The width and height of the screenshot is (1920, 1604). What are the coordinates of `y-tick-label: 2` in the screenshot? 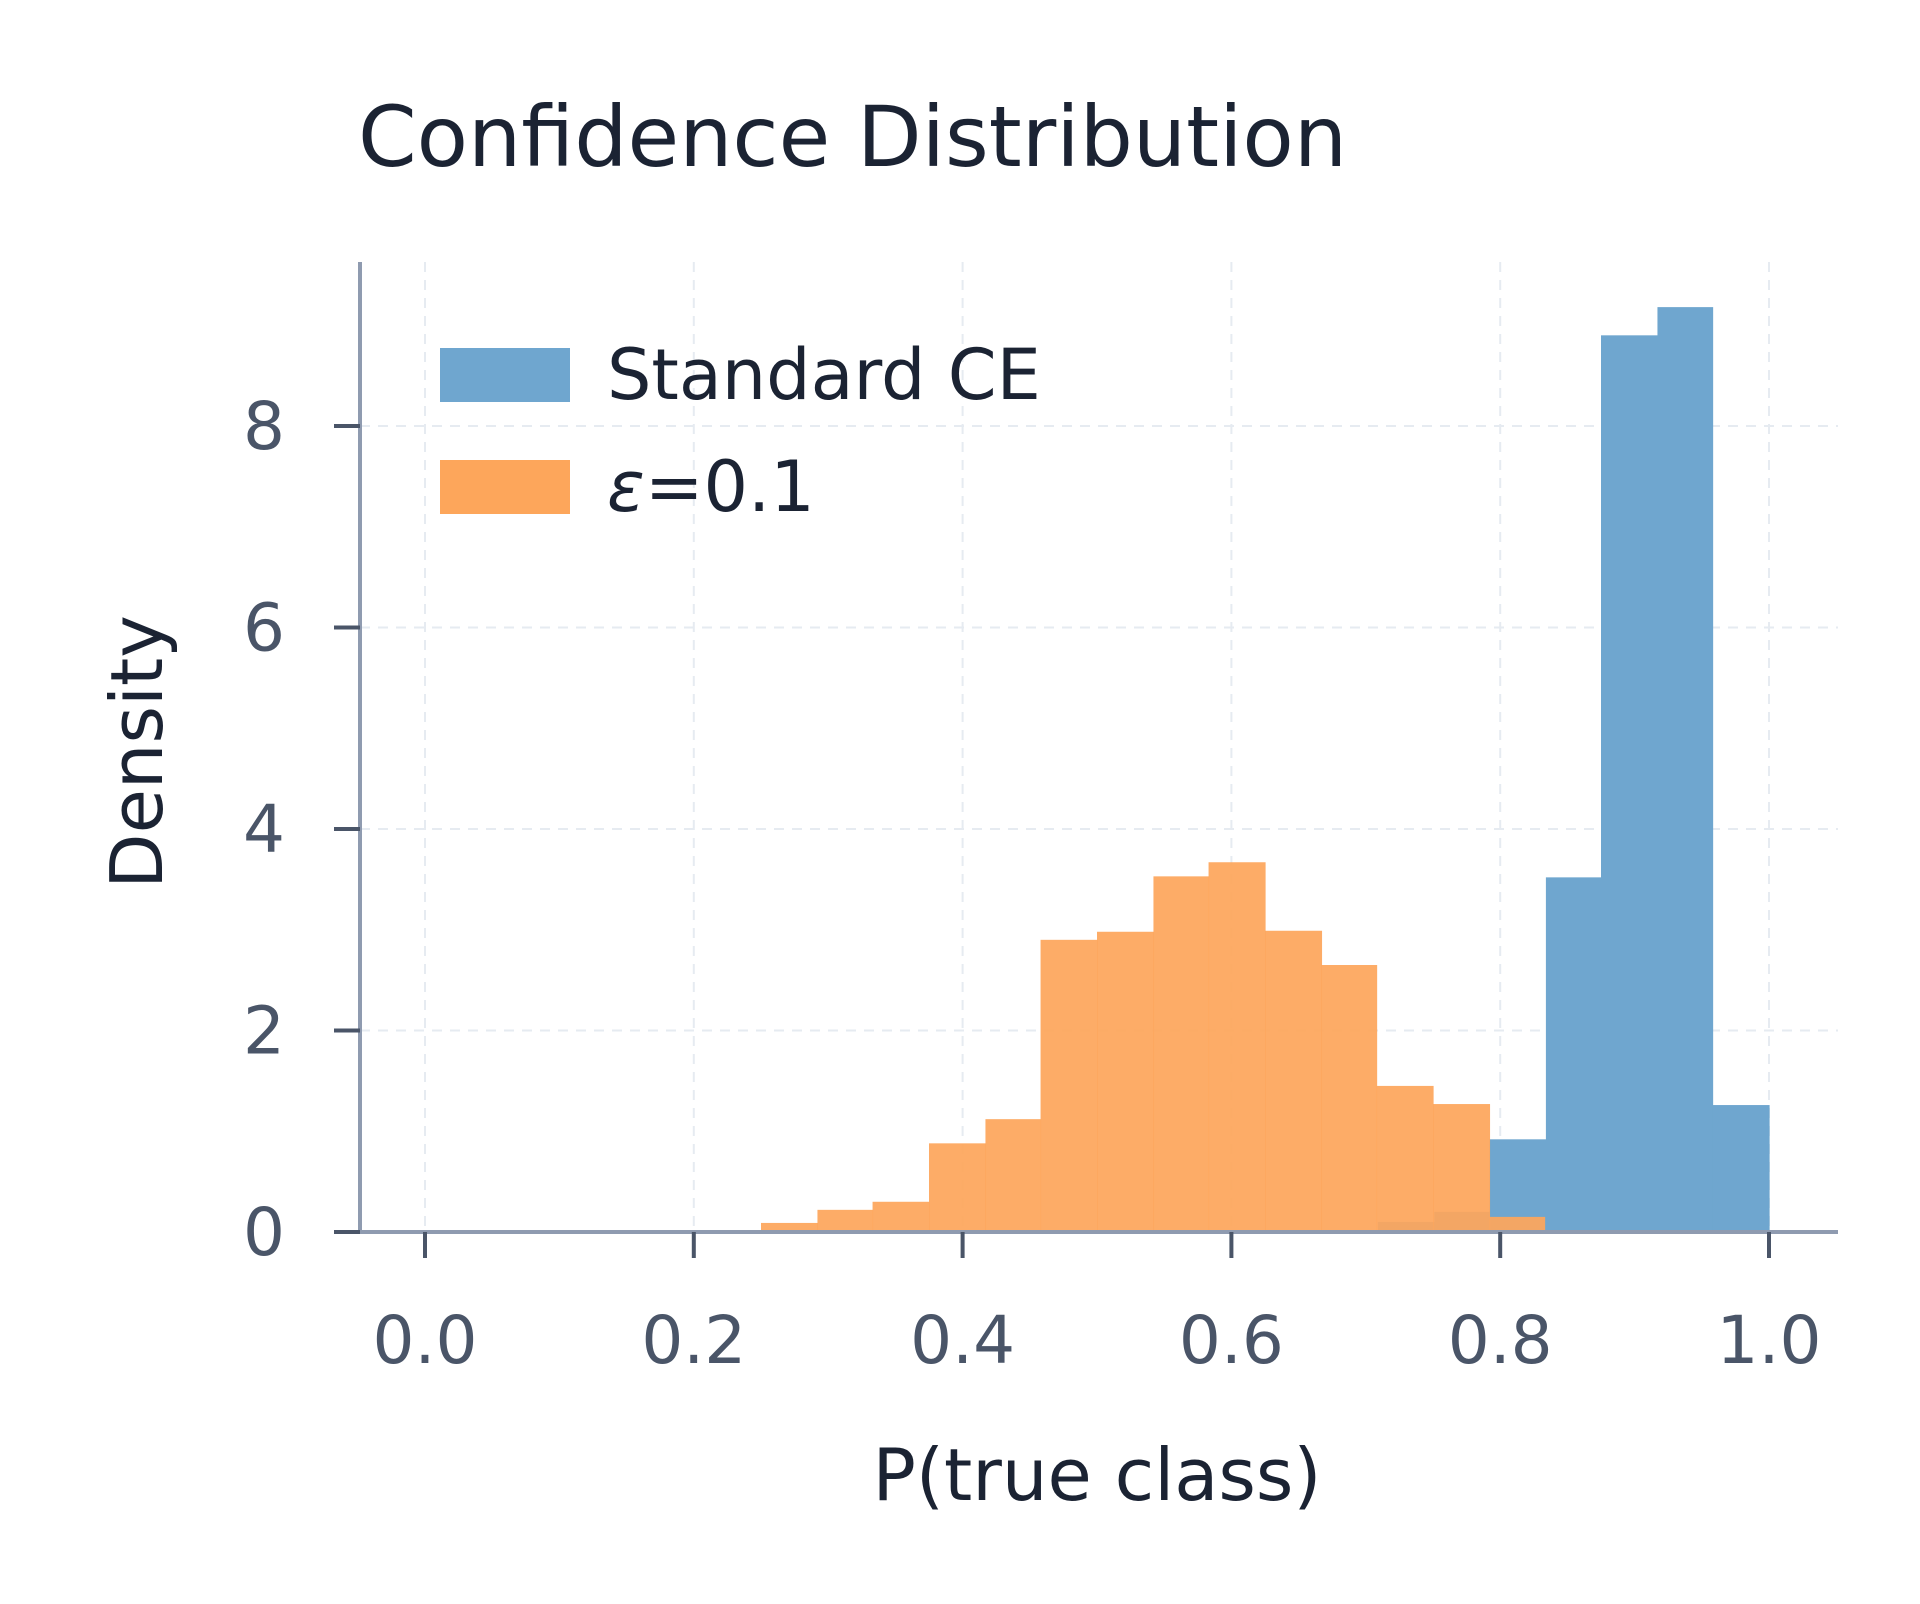 It's located at (264, 1031).